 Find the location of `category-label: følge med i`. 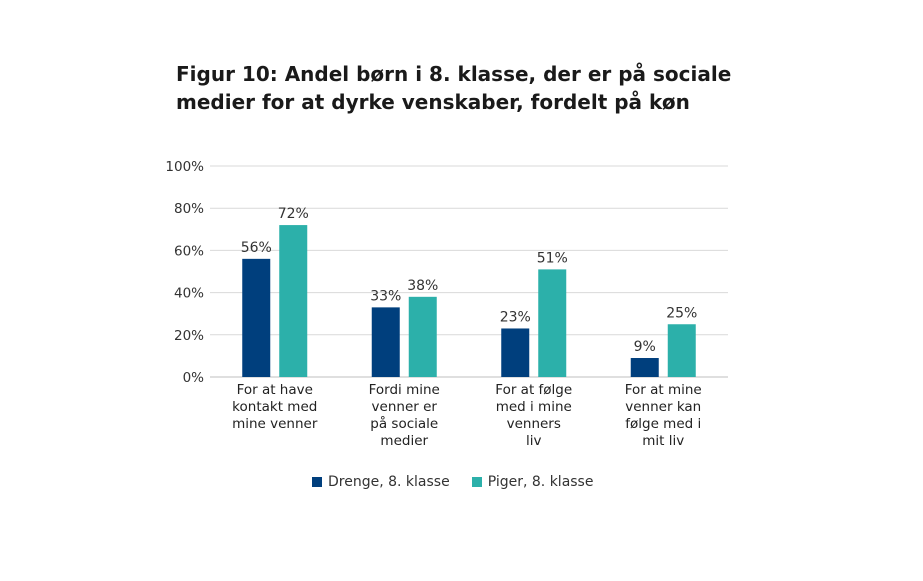

category-label: følge med i is located at coordinates (663, 424).